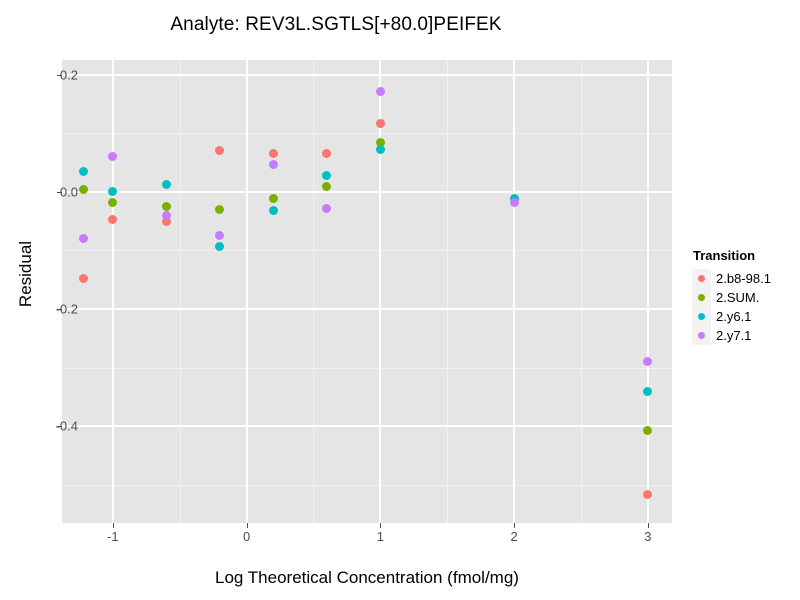  I want to click on legend-item: 2.y6.1, so click(731, 316).